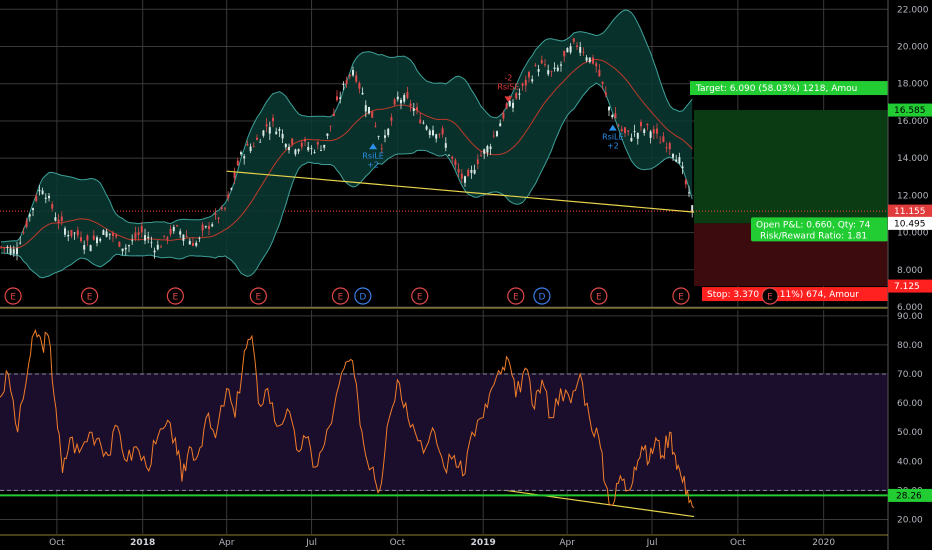 Image resolution: width=932 pixels, height=550 pixels. What do you see at coordinates (508, 77) in the screenshot?
I see `signal-sub: -2` at bounding box center [508, 77].